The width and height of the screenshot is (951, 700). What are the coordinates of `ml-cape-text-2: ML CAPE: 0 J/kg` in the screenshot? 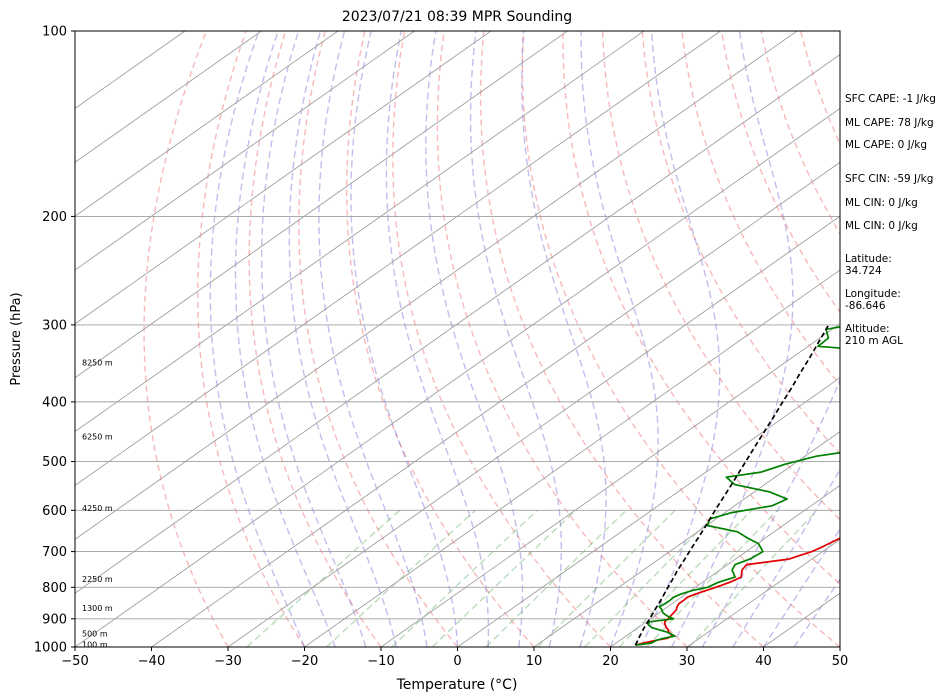 It's located at (886, 145).